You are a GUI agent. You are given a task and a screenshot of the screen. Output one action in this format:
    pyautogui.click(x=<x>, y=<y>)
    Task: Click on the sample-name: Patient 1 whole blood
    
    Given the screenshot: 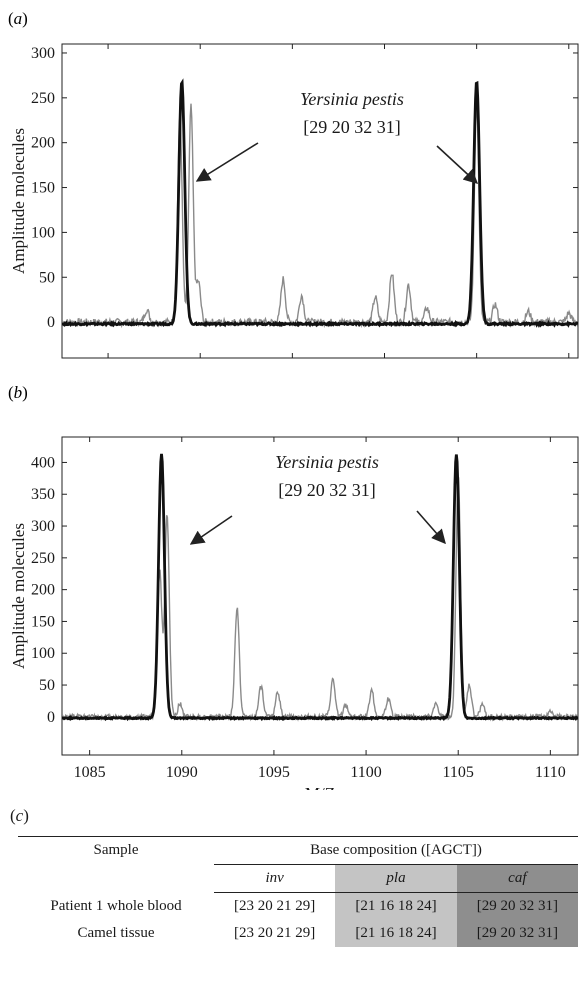 What is the action you would take?
    pyautogui.click(x=116, y=905)
    